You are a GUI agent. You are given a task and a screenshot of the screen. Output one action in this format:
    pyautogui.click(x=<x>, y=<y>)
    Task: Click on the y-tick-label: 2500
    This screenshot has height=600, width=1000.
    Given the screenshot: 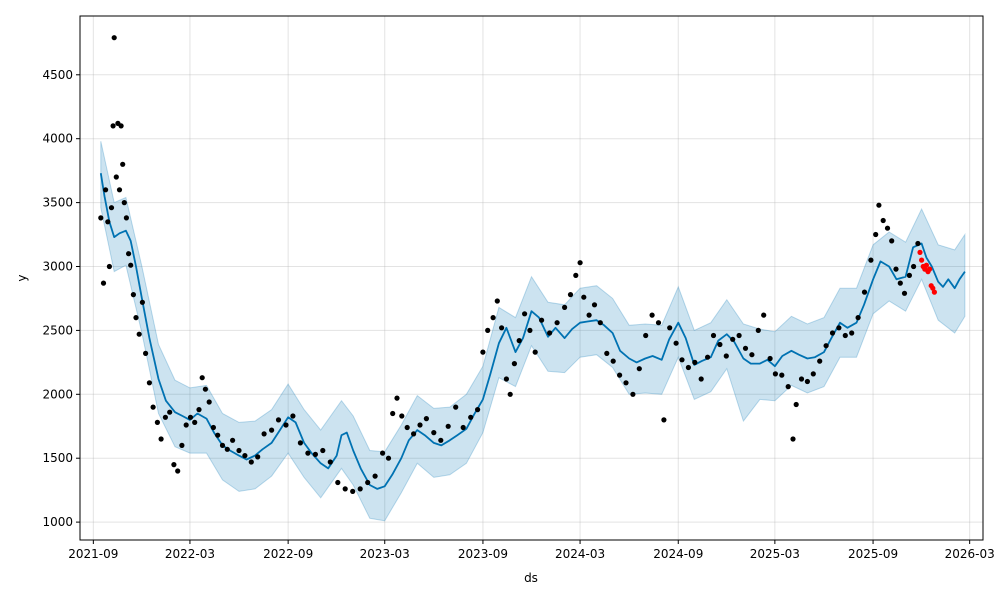 What is the action you would take?
    pyautogui.click(x=57, y=330)
    